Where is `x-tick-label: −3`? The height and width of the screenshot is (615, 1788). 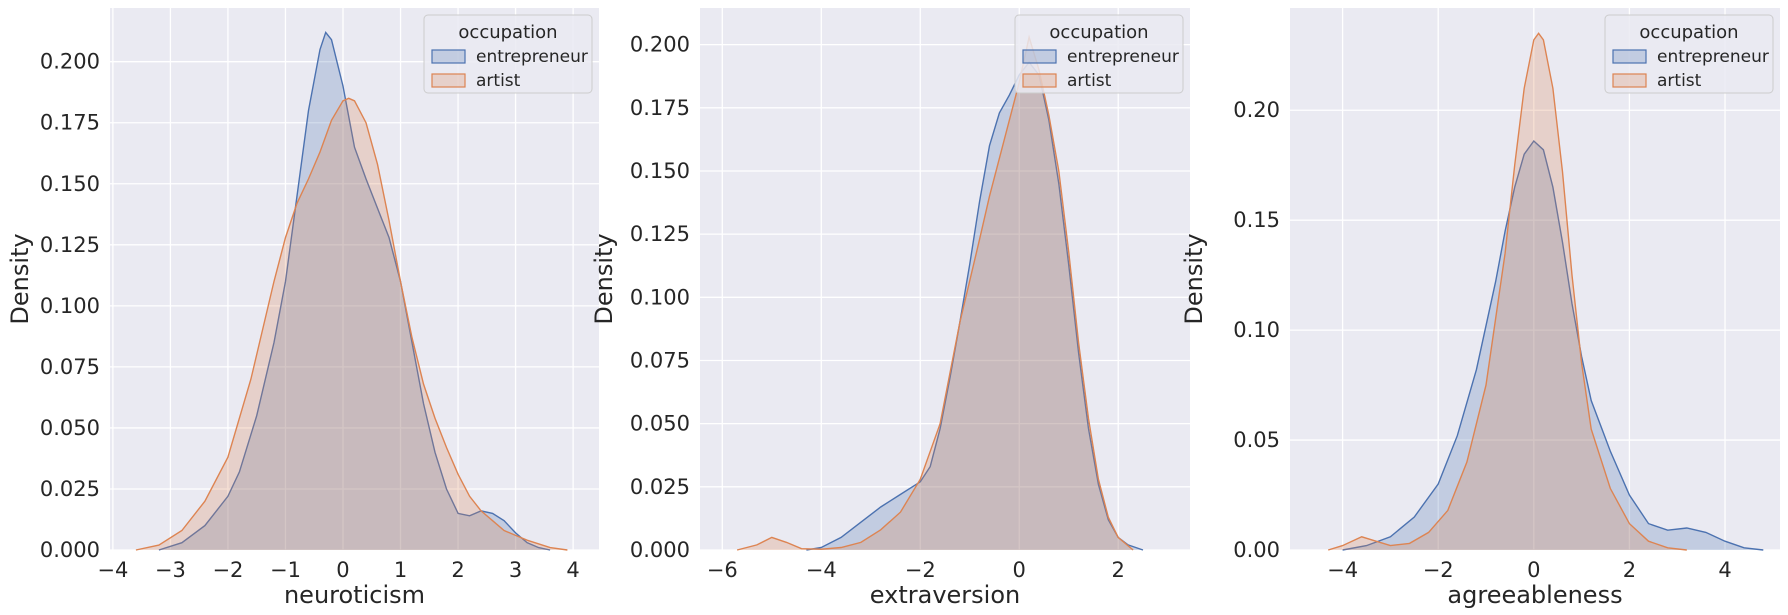
x-tick-label: −3 is located at coordinates (170, 570).